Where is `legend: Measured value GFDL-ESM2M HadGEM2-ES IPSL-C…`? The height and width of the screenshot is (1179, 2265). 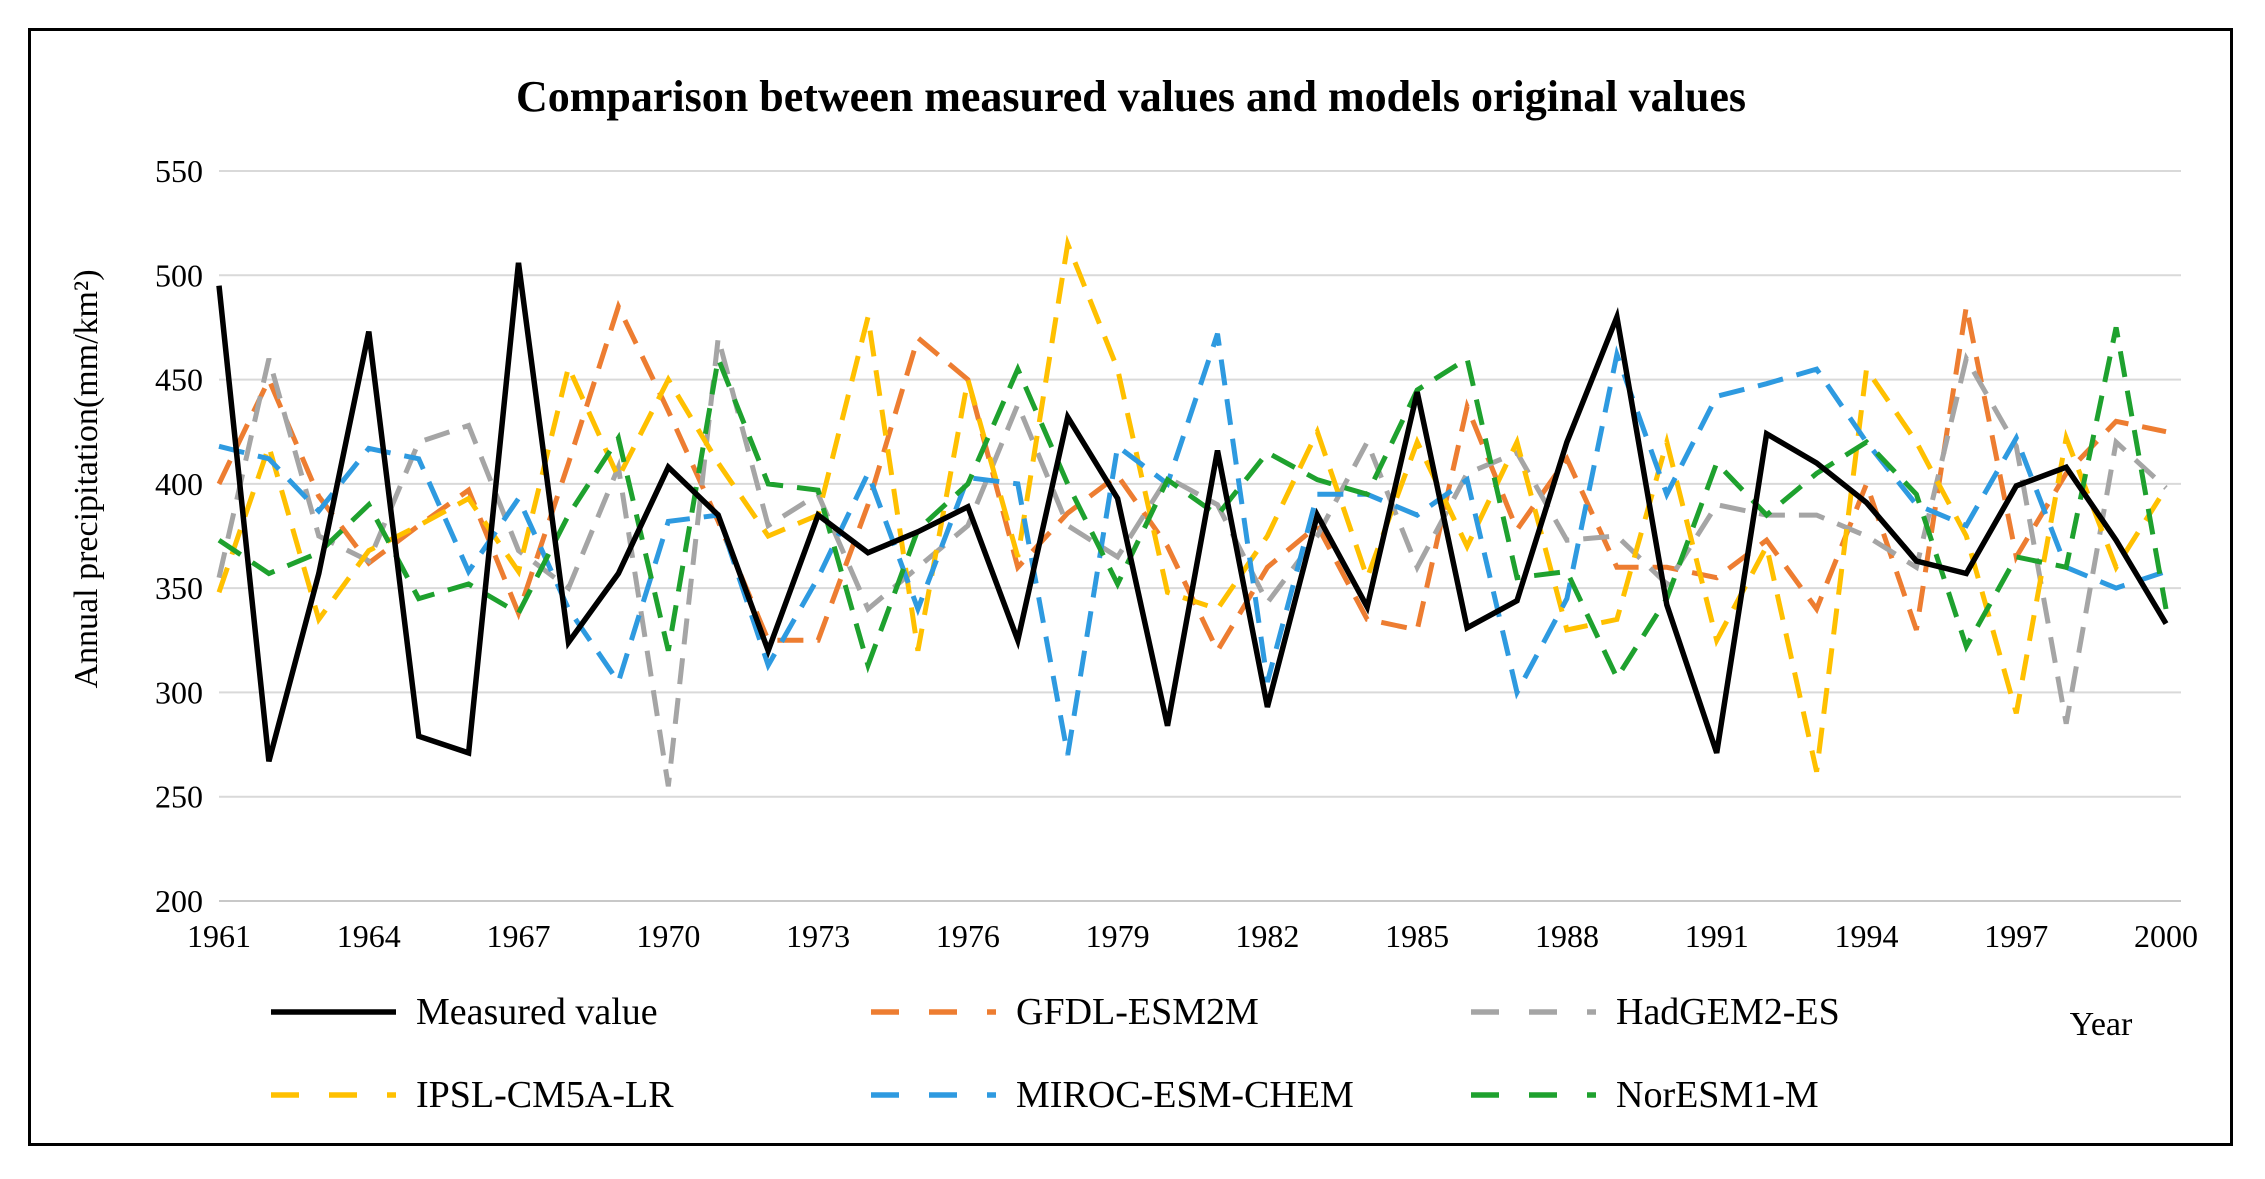 legend: Measured value GFDL-ESM2M HadGEM2-ES IPSL-C… is located at coordinates (1055, 1053).